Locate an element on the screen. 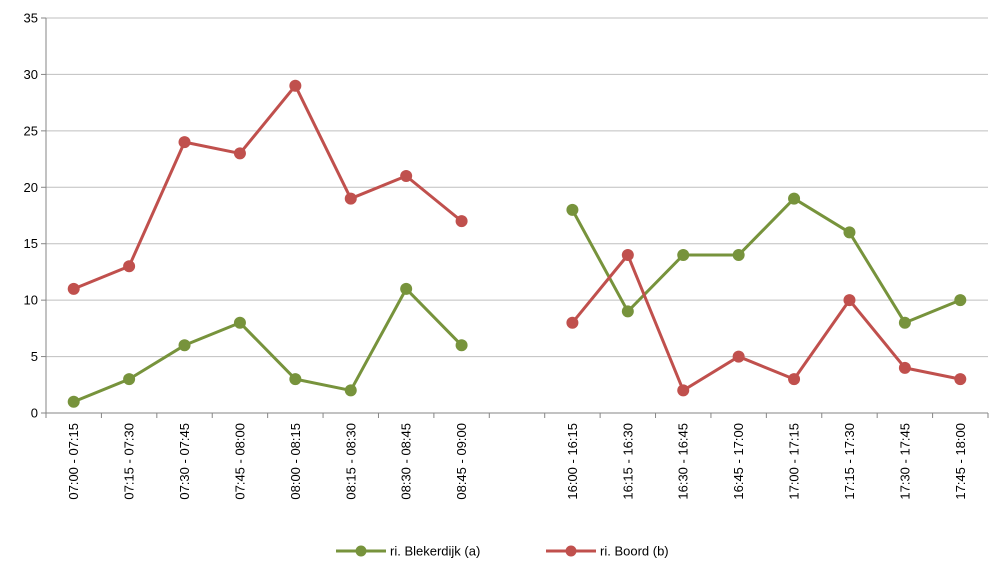 This screenshot has width=1007, height=563. y-tick-label: 20 is located at coordinates (31, 187).